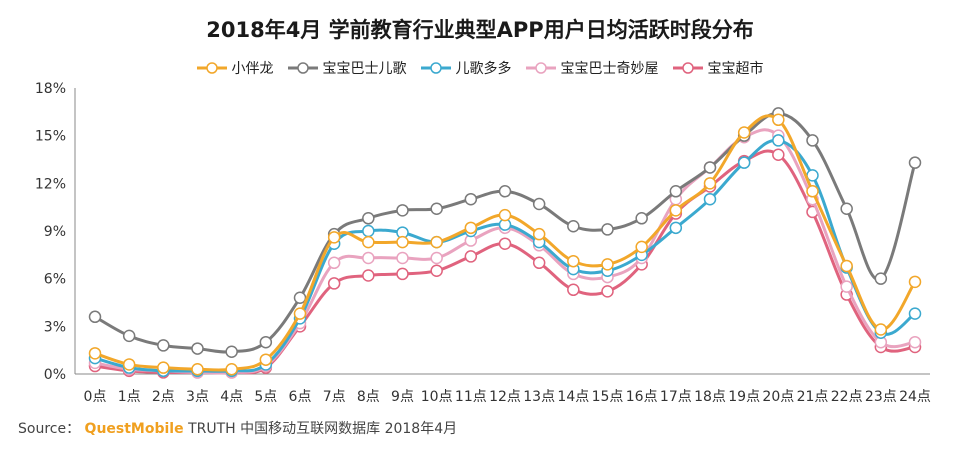 Image resolution: width=960 pixels, height=450 pixels. I want to click on y-tick-label: 0%, so click(55, 375).